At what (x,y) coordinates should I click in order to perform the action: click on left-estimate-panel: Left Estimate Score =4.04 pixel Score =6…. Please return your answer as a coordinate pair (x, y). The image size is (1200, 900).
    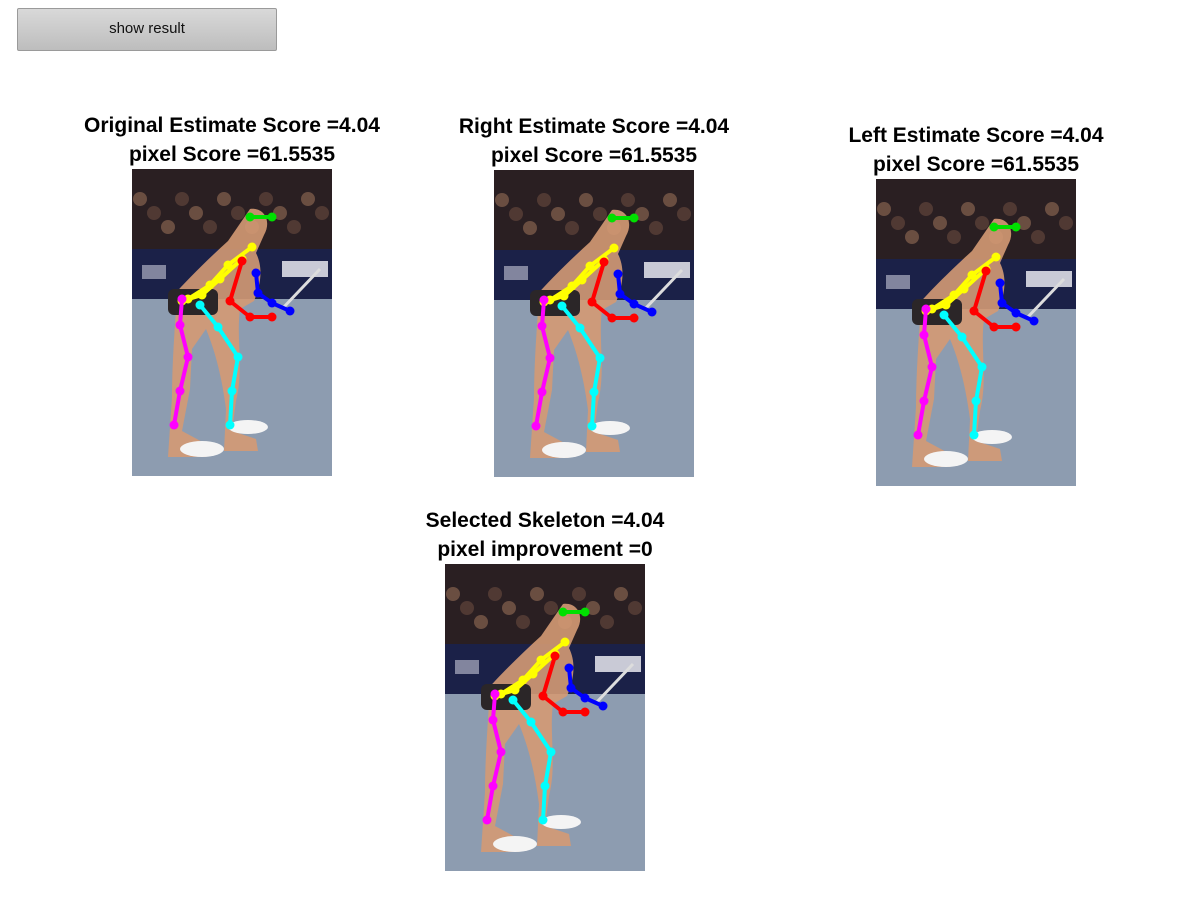
    Looking at the image, I should click on (976, 303).